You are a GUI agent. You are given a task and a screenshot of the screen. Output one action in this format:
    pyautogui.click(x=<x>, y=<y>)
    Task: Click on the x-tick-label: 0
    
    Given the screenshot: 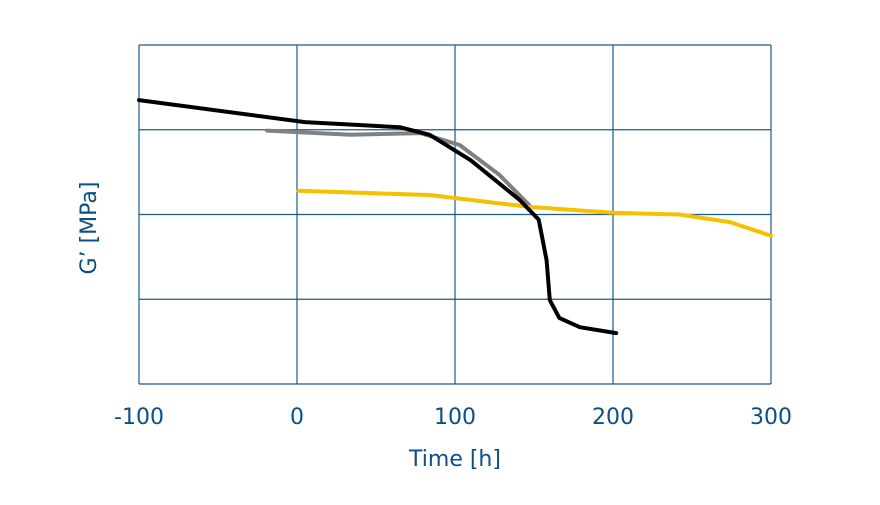 What is the action you would take?
    pyautogui.click(x=297, y=417)
    